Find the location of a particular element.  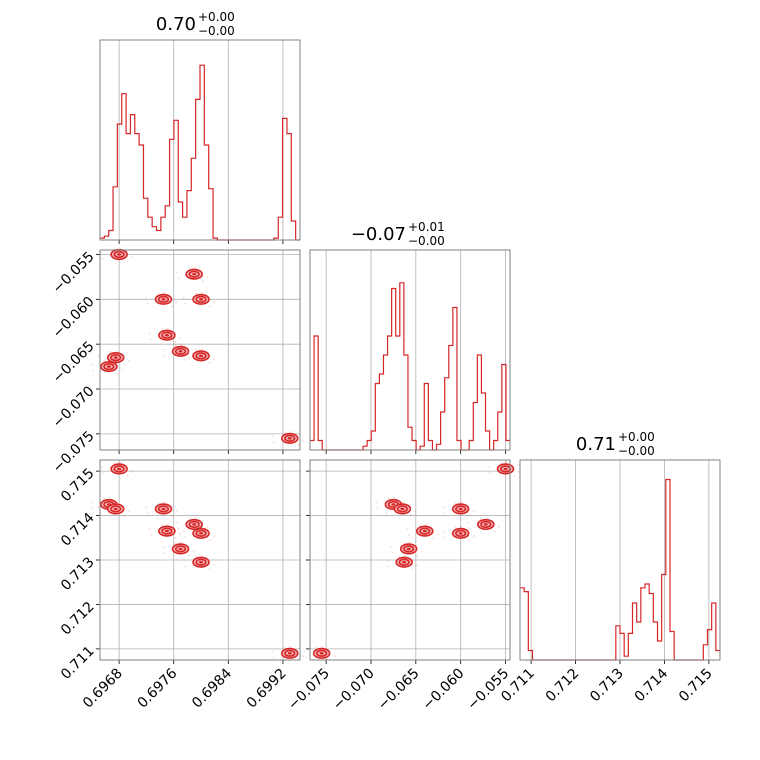

x-tick-label: 0.714 is located at coordinates (652, 685).